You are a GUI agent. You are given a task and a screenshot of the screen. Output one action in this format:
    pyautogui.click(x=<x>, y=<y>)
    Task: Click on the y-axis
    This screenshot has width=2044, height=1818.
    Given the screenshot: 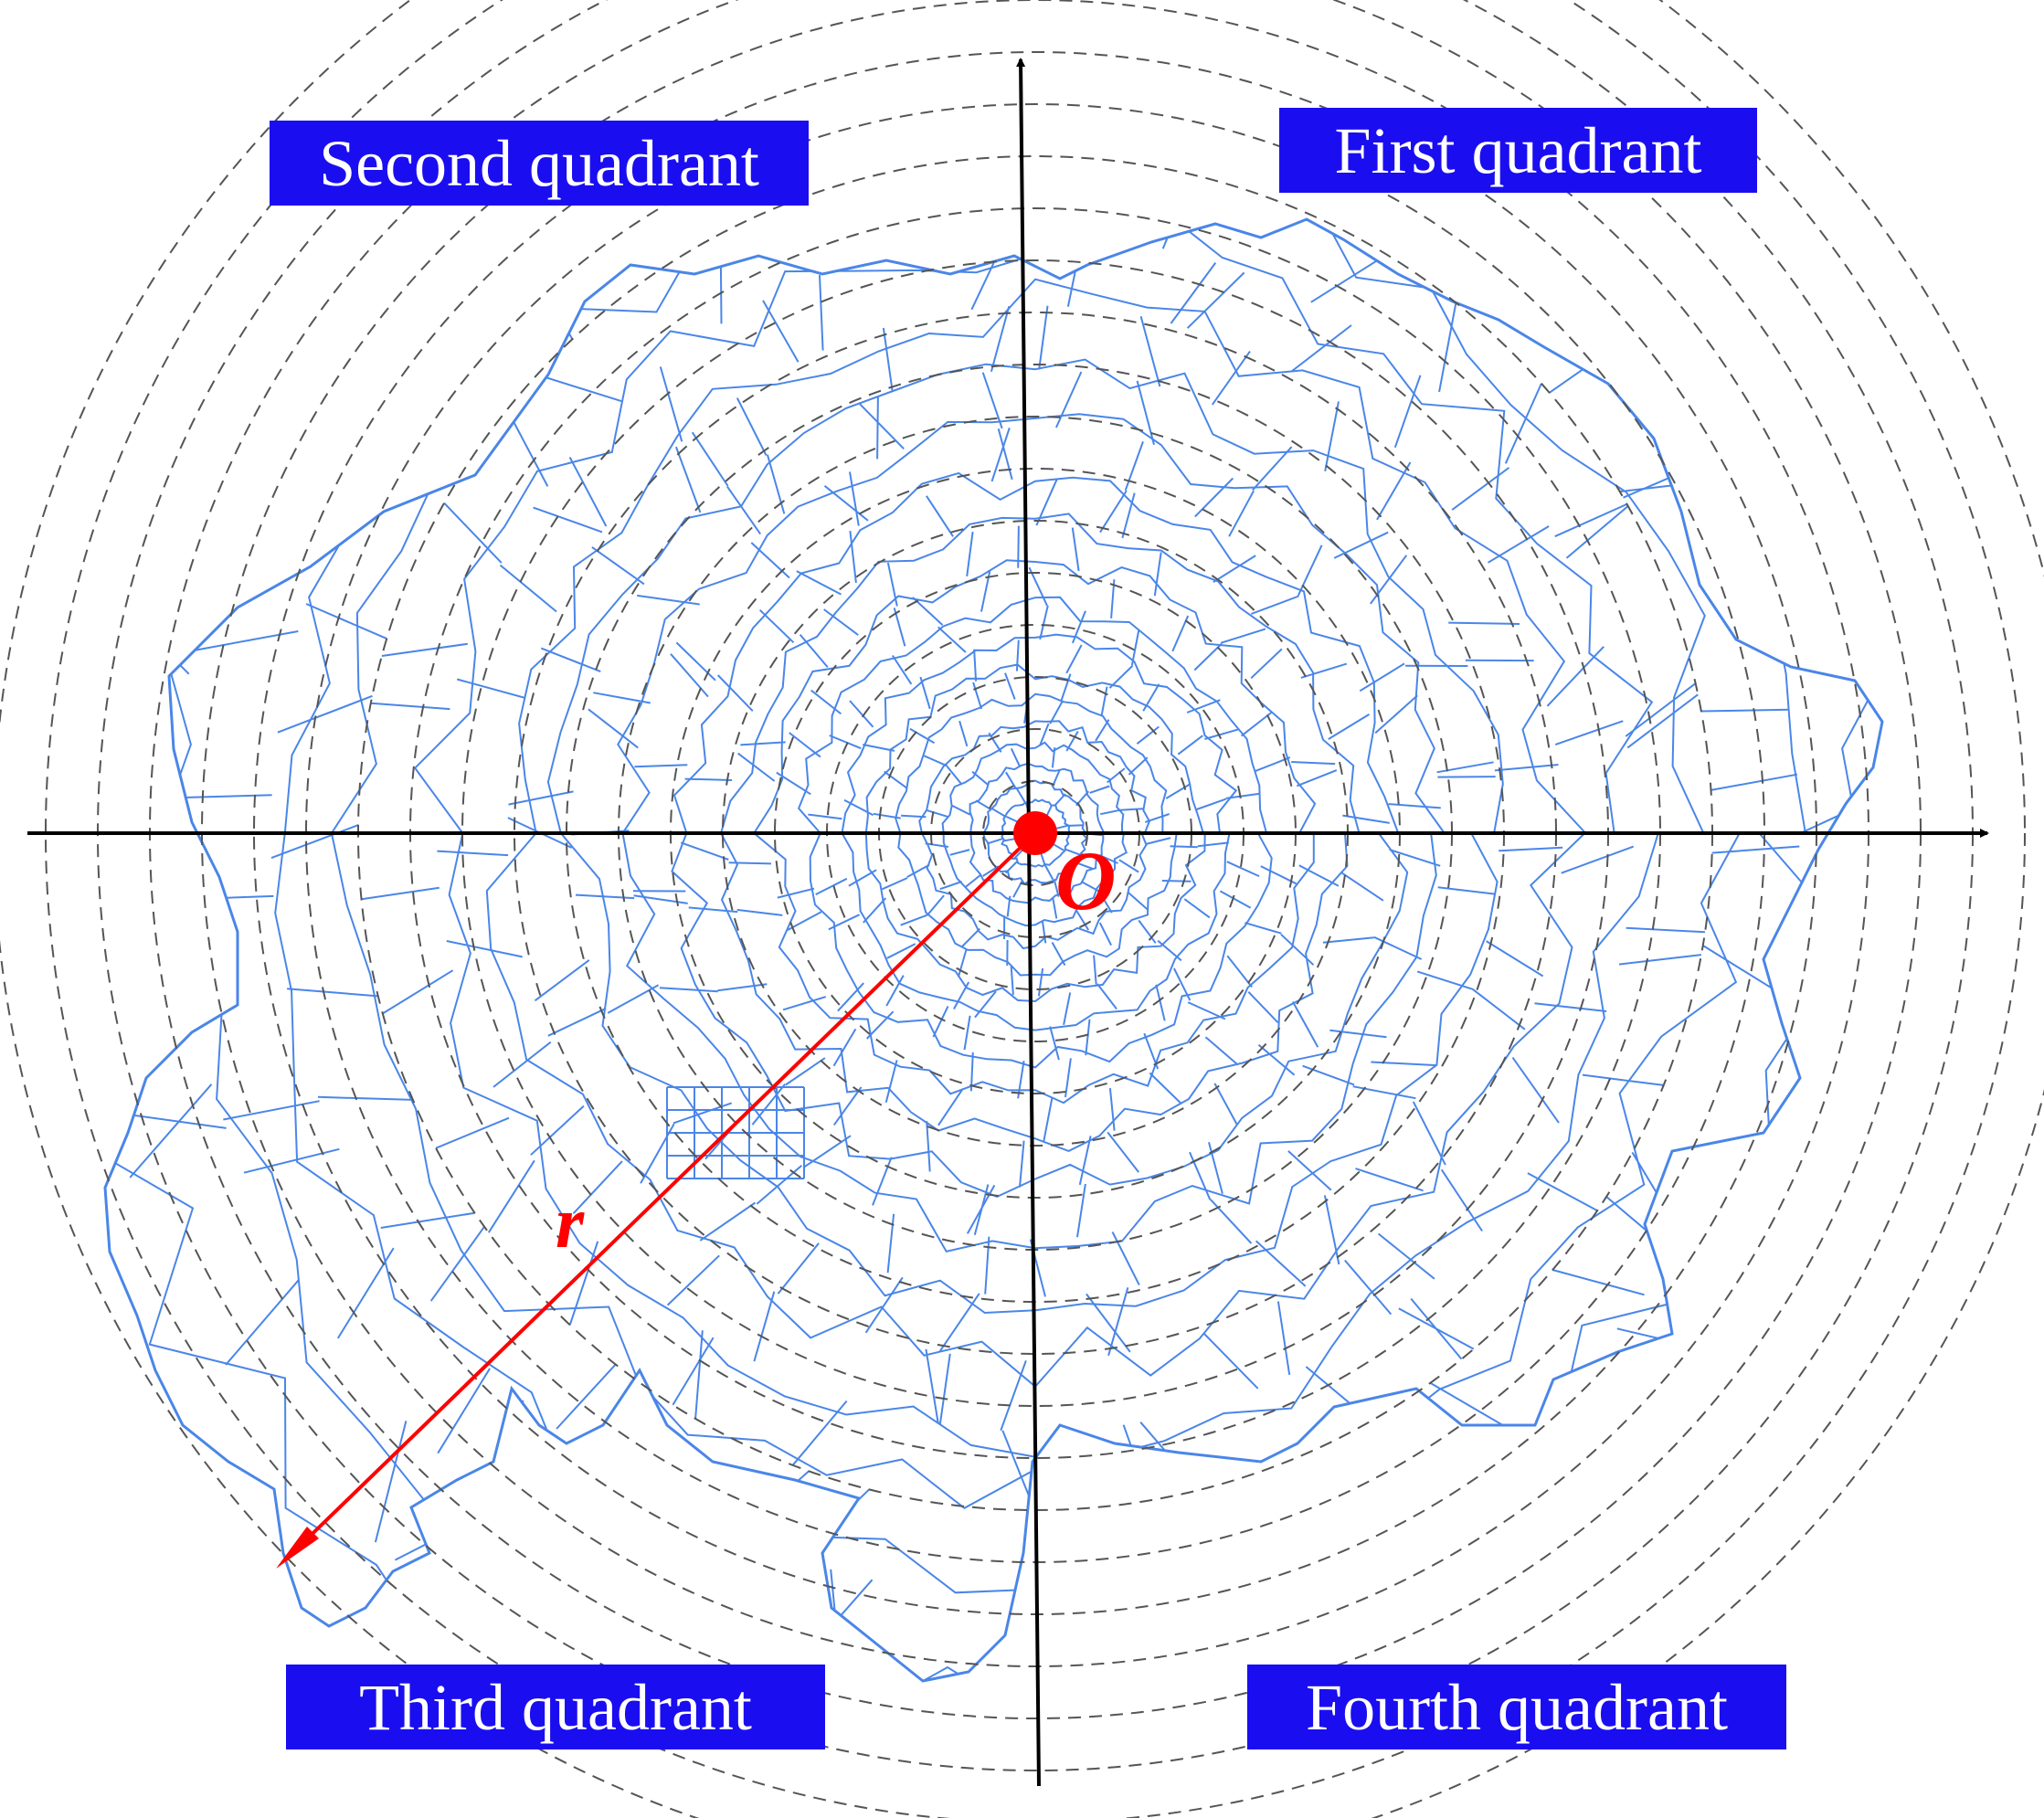 What is the action you would take?
    pyautogui.click(x=1028, y=923)
    